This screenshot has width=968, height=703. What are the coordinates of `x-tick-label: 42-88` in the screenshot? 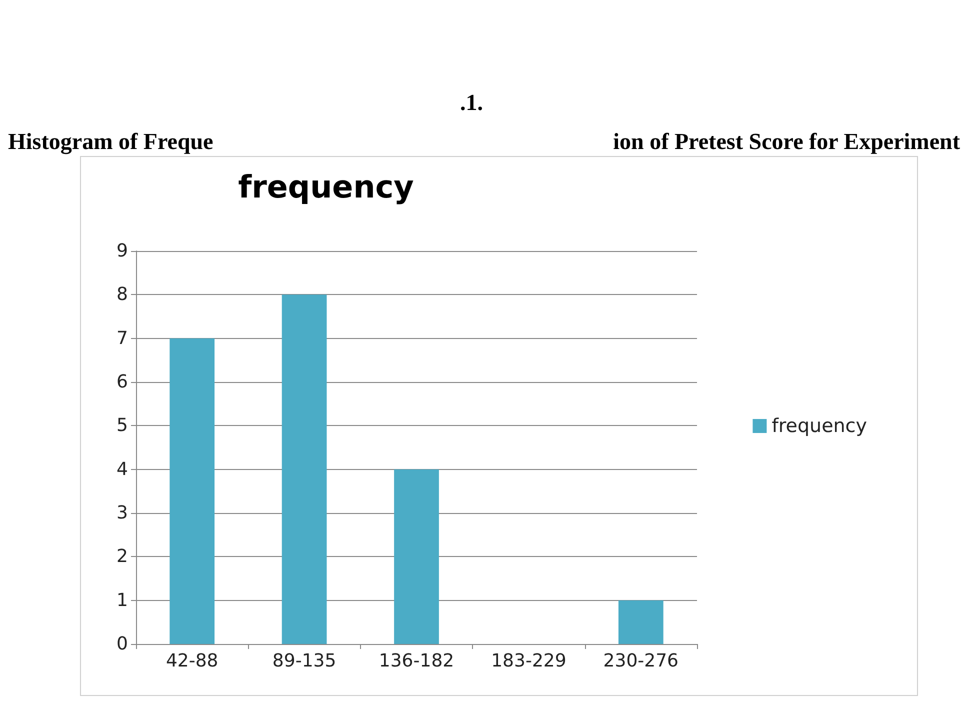 It's located at (192, 661).